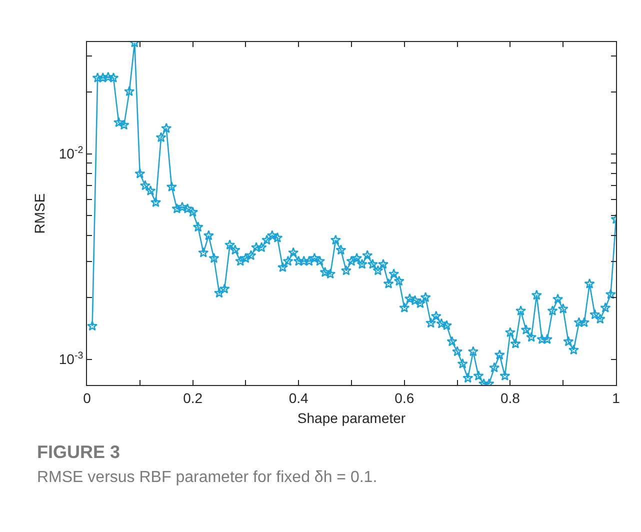 The image size is (641, 532). What do you see at coordinates (510, 398) in the screenshot?
I see `x-tick-label: 0.8` at bounding box center [510, 398].